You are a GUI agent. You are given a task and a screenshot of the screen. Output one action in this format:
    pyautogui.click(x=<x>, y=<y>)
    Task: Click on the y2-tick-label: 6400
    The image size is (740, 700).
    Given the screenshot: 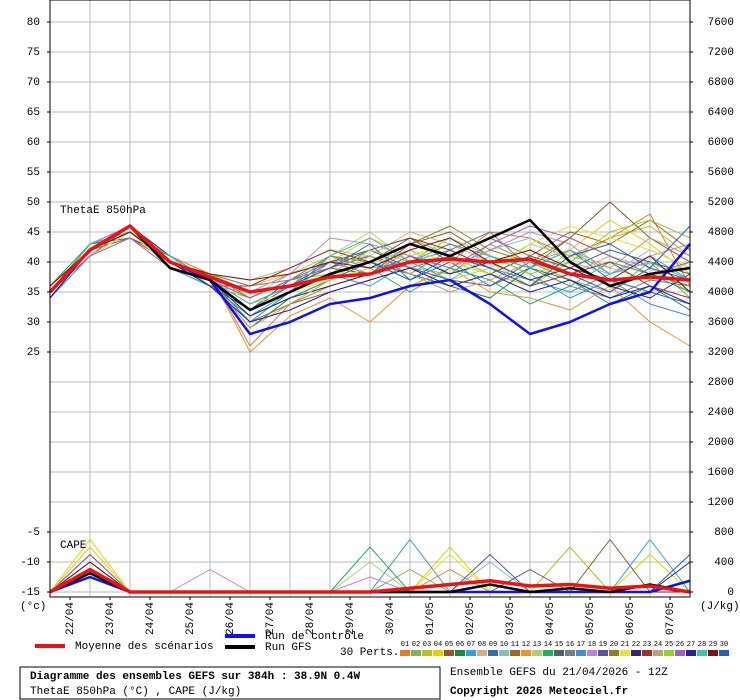 What is the action you would take?
    pyautogui.click(x=721, y=113)
    